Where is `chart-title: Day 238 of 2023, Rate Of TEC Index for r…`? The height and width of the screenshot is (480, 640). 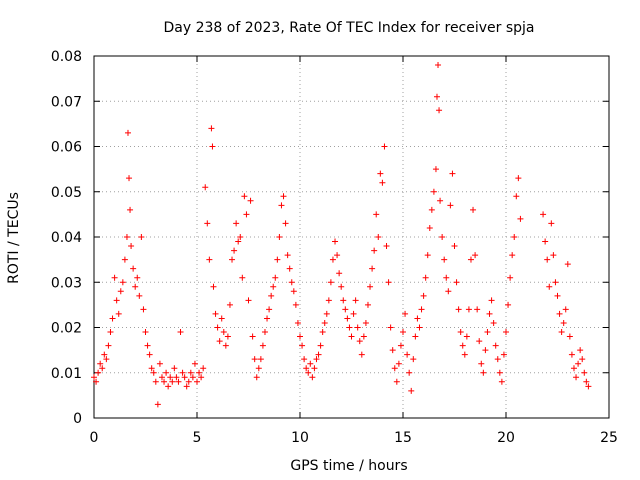 chart-title: Day 238 of 2023, Rate Of TEC Index for r… is located at coordinates (348, 28).